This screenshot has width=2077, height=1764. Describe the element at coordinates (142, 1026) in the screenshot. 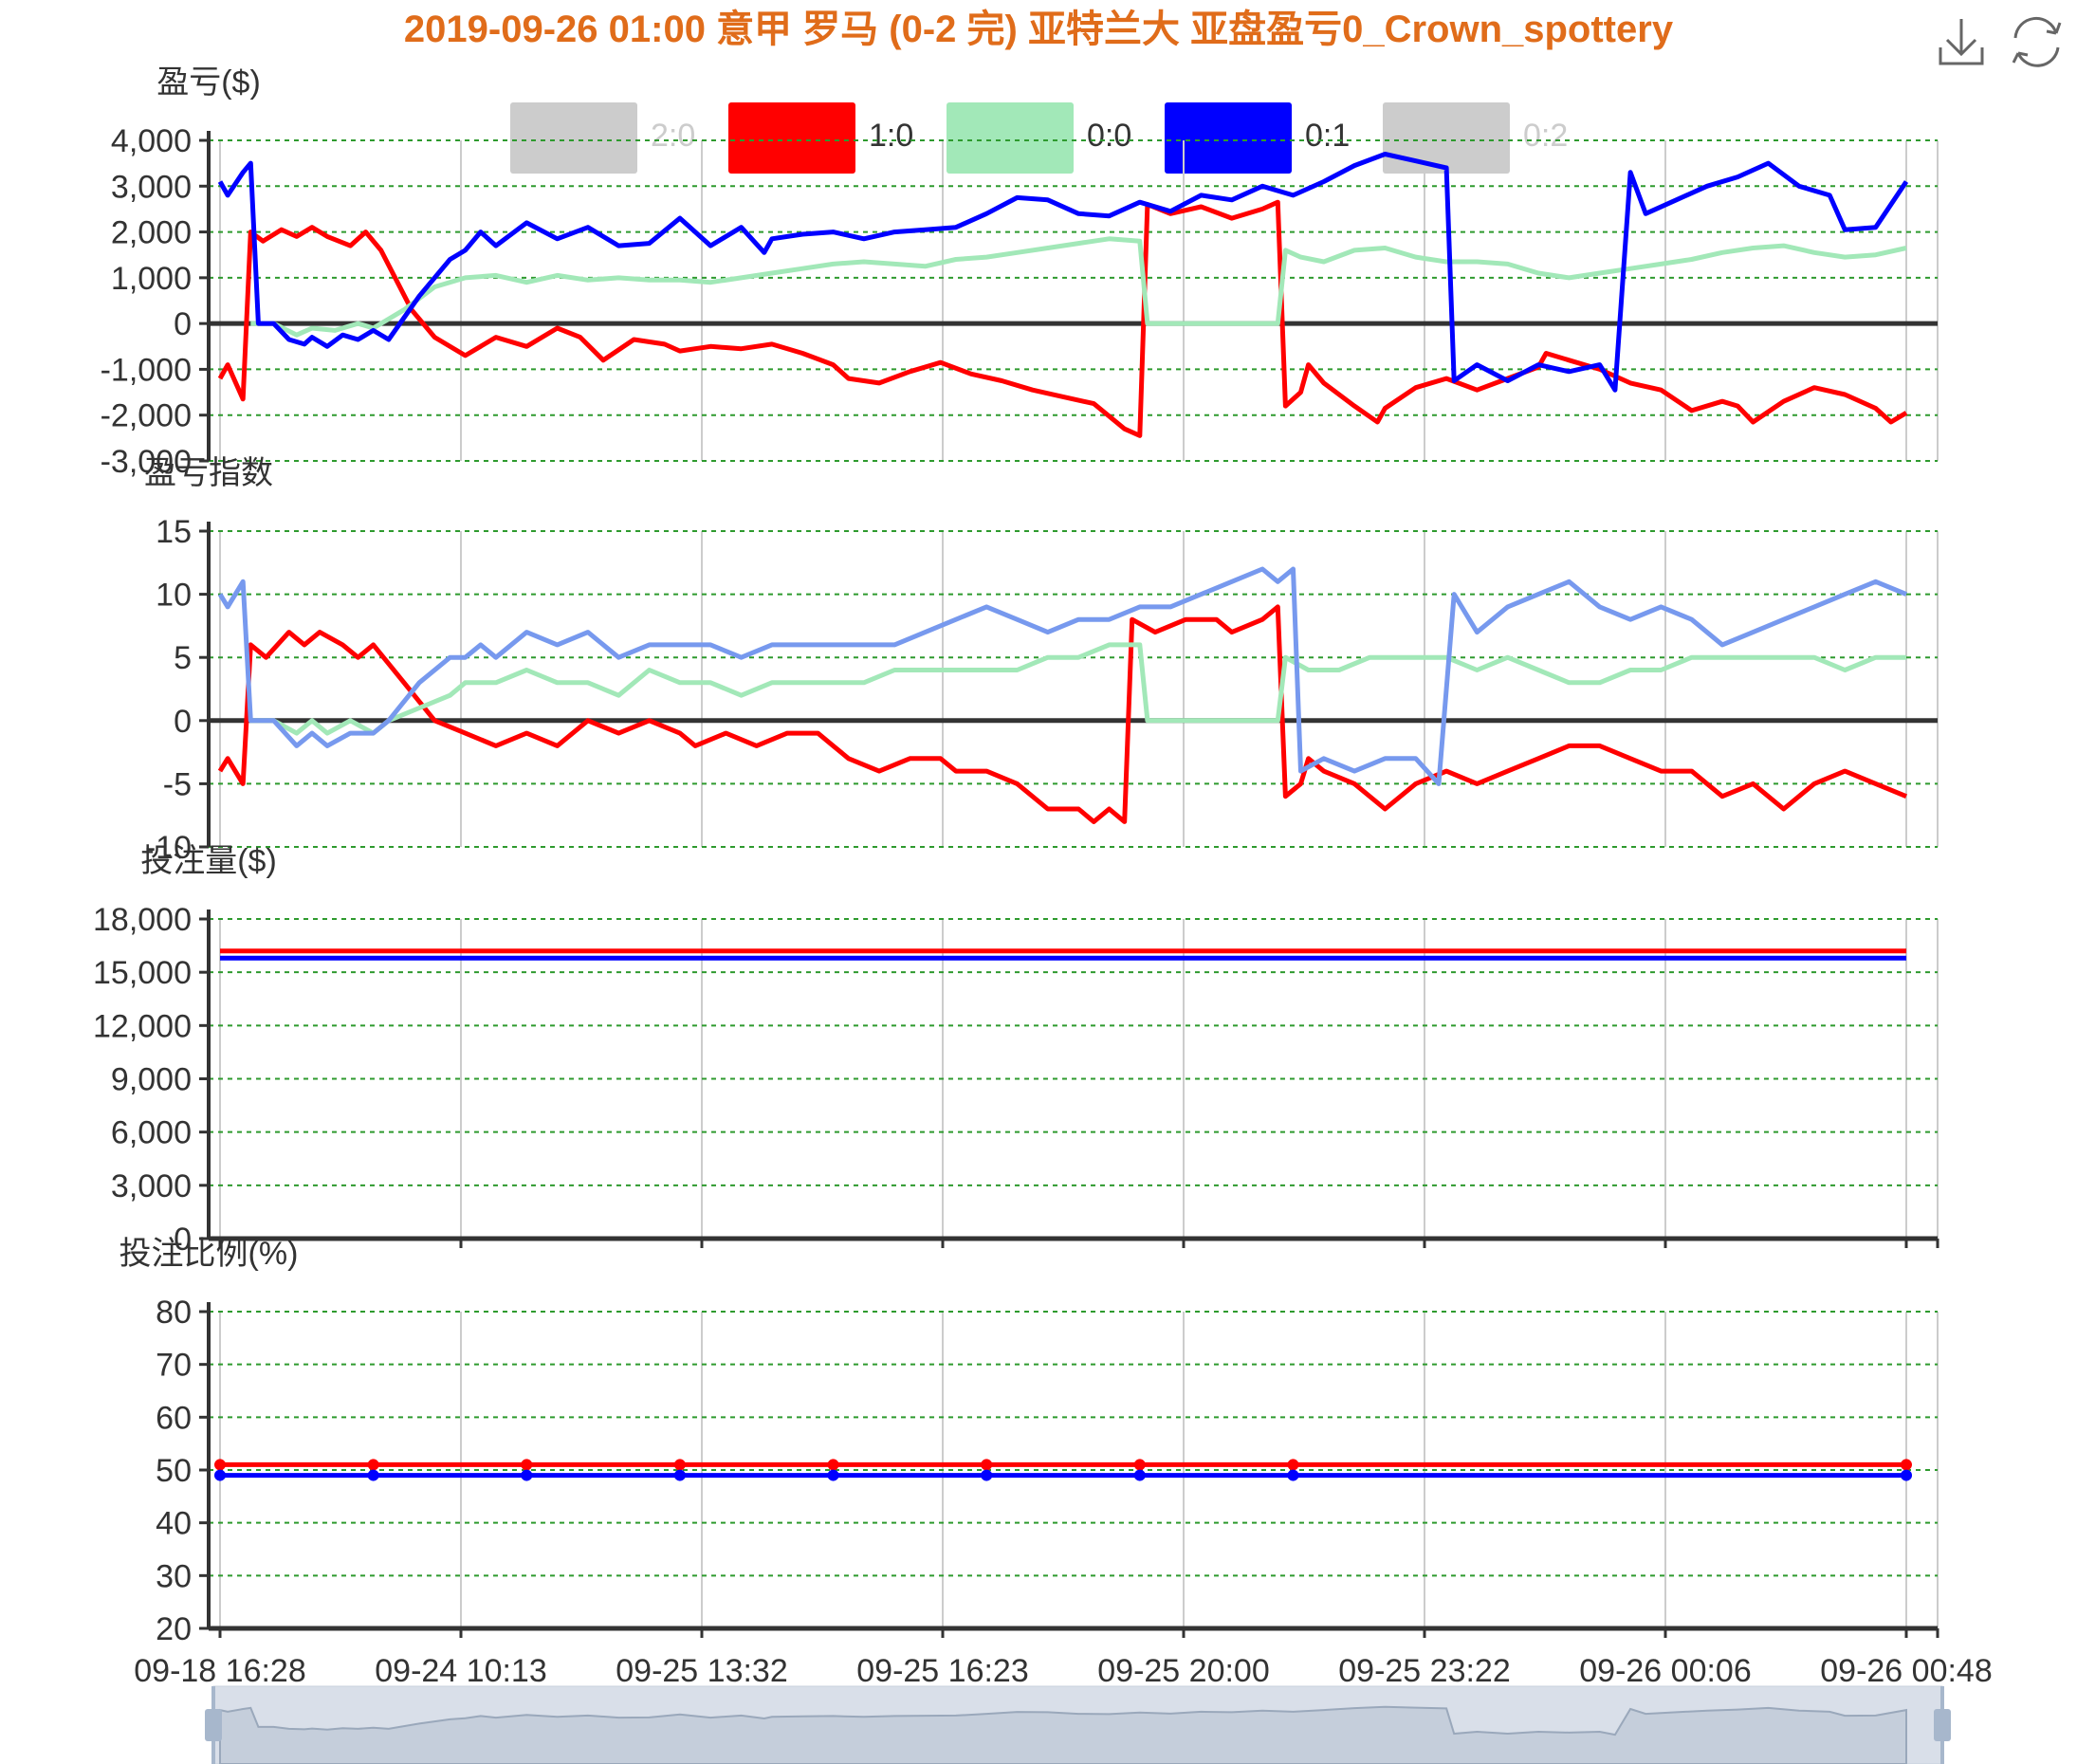

I see `y-tick-label: 12,000` at that location.